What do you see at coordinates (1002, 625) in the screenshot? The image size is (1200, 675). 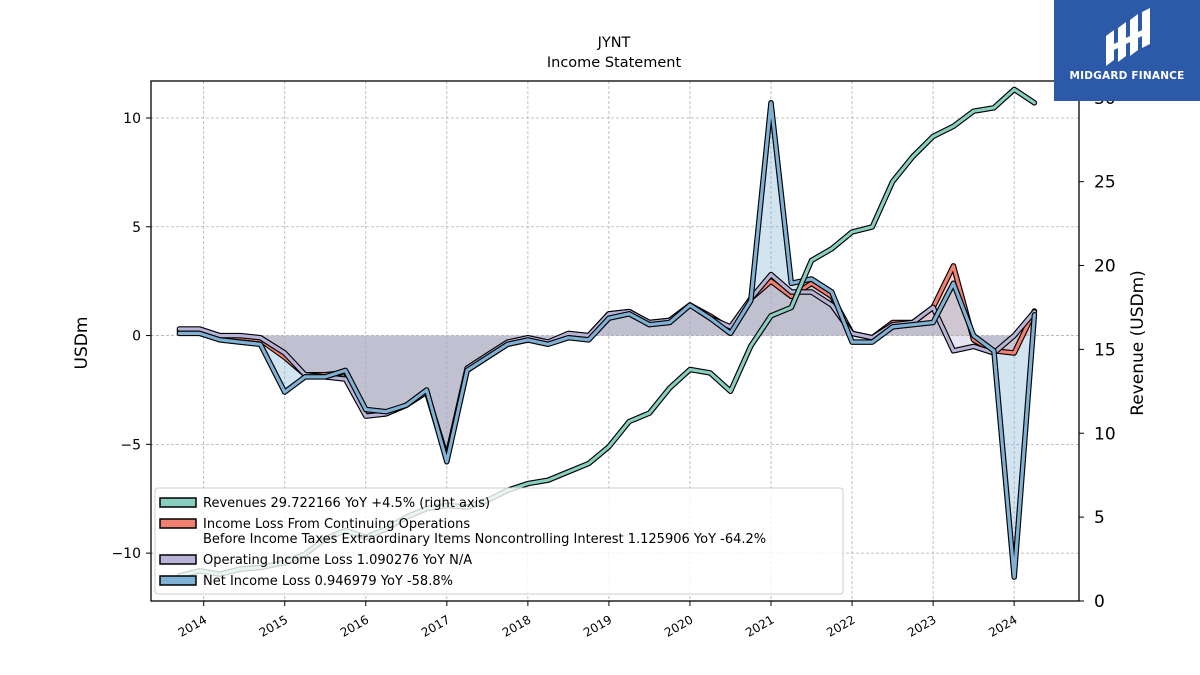 I see `x-tick-label: 2024` at bounding box center [1002, 625].